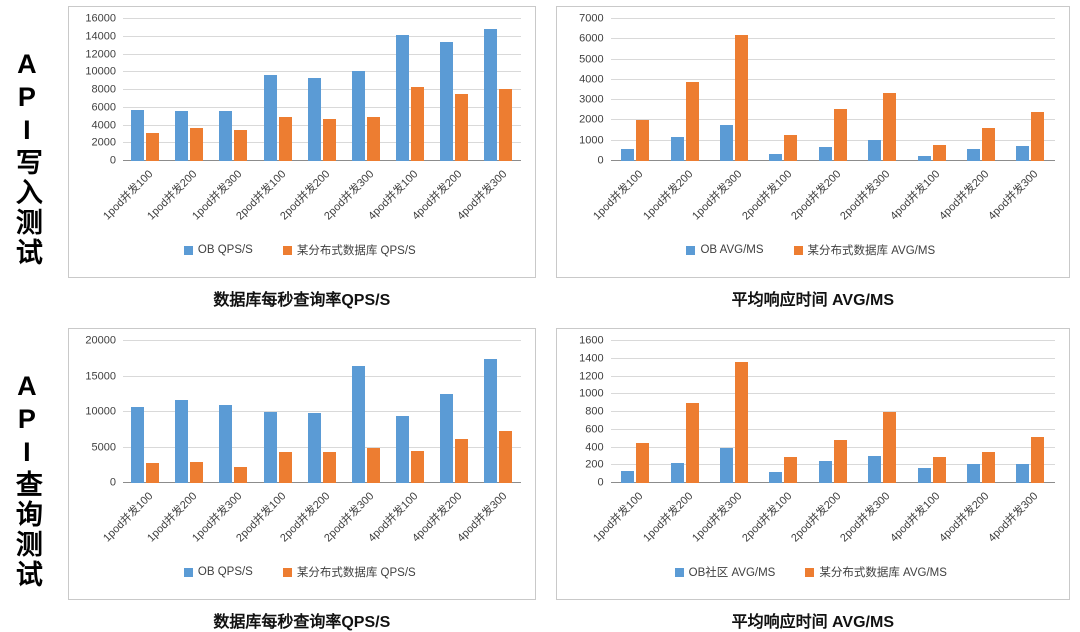 The image size is (1080, 632). Describe the element at coordinates (100, 71) in the screenshot. I see `y-tick-label: 10000` at that location.